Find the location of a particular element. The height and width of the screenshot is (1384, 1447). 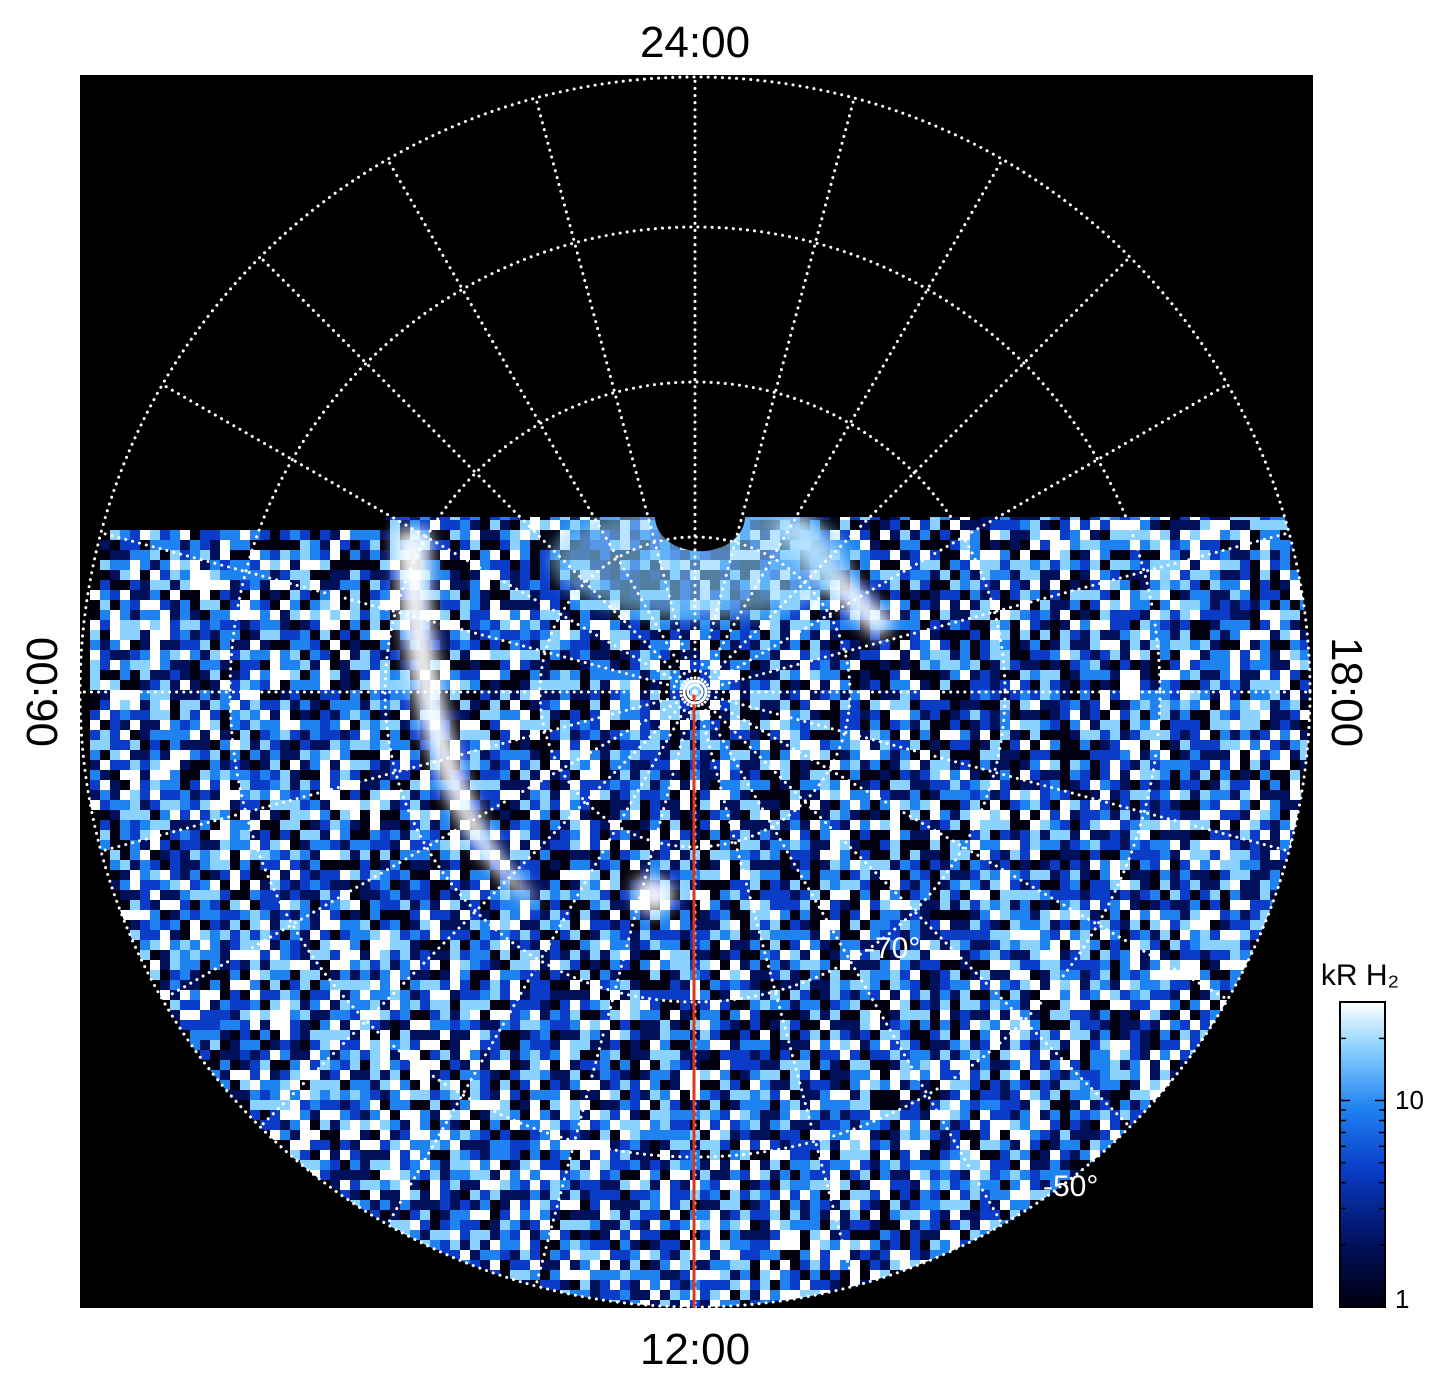

local-time-label-left: 06:00 is located at coordinates (42, 692).